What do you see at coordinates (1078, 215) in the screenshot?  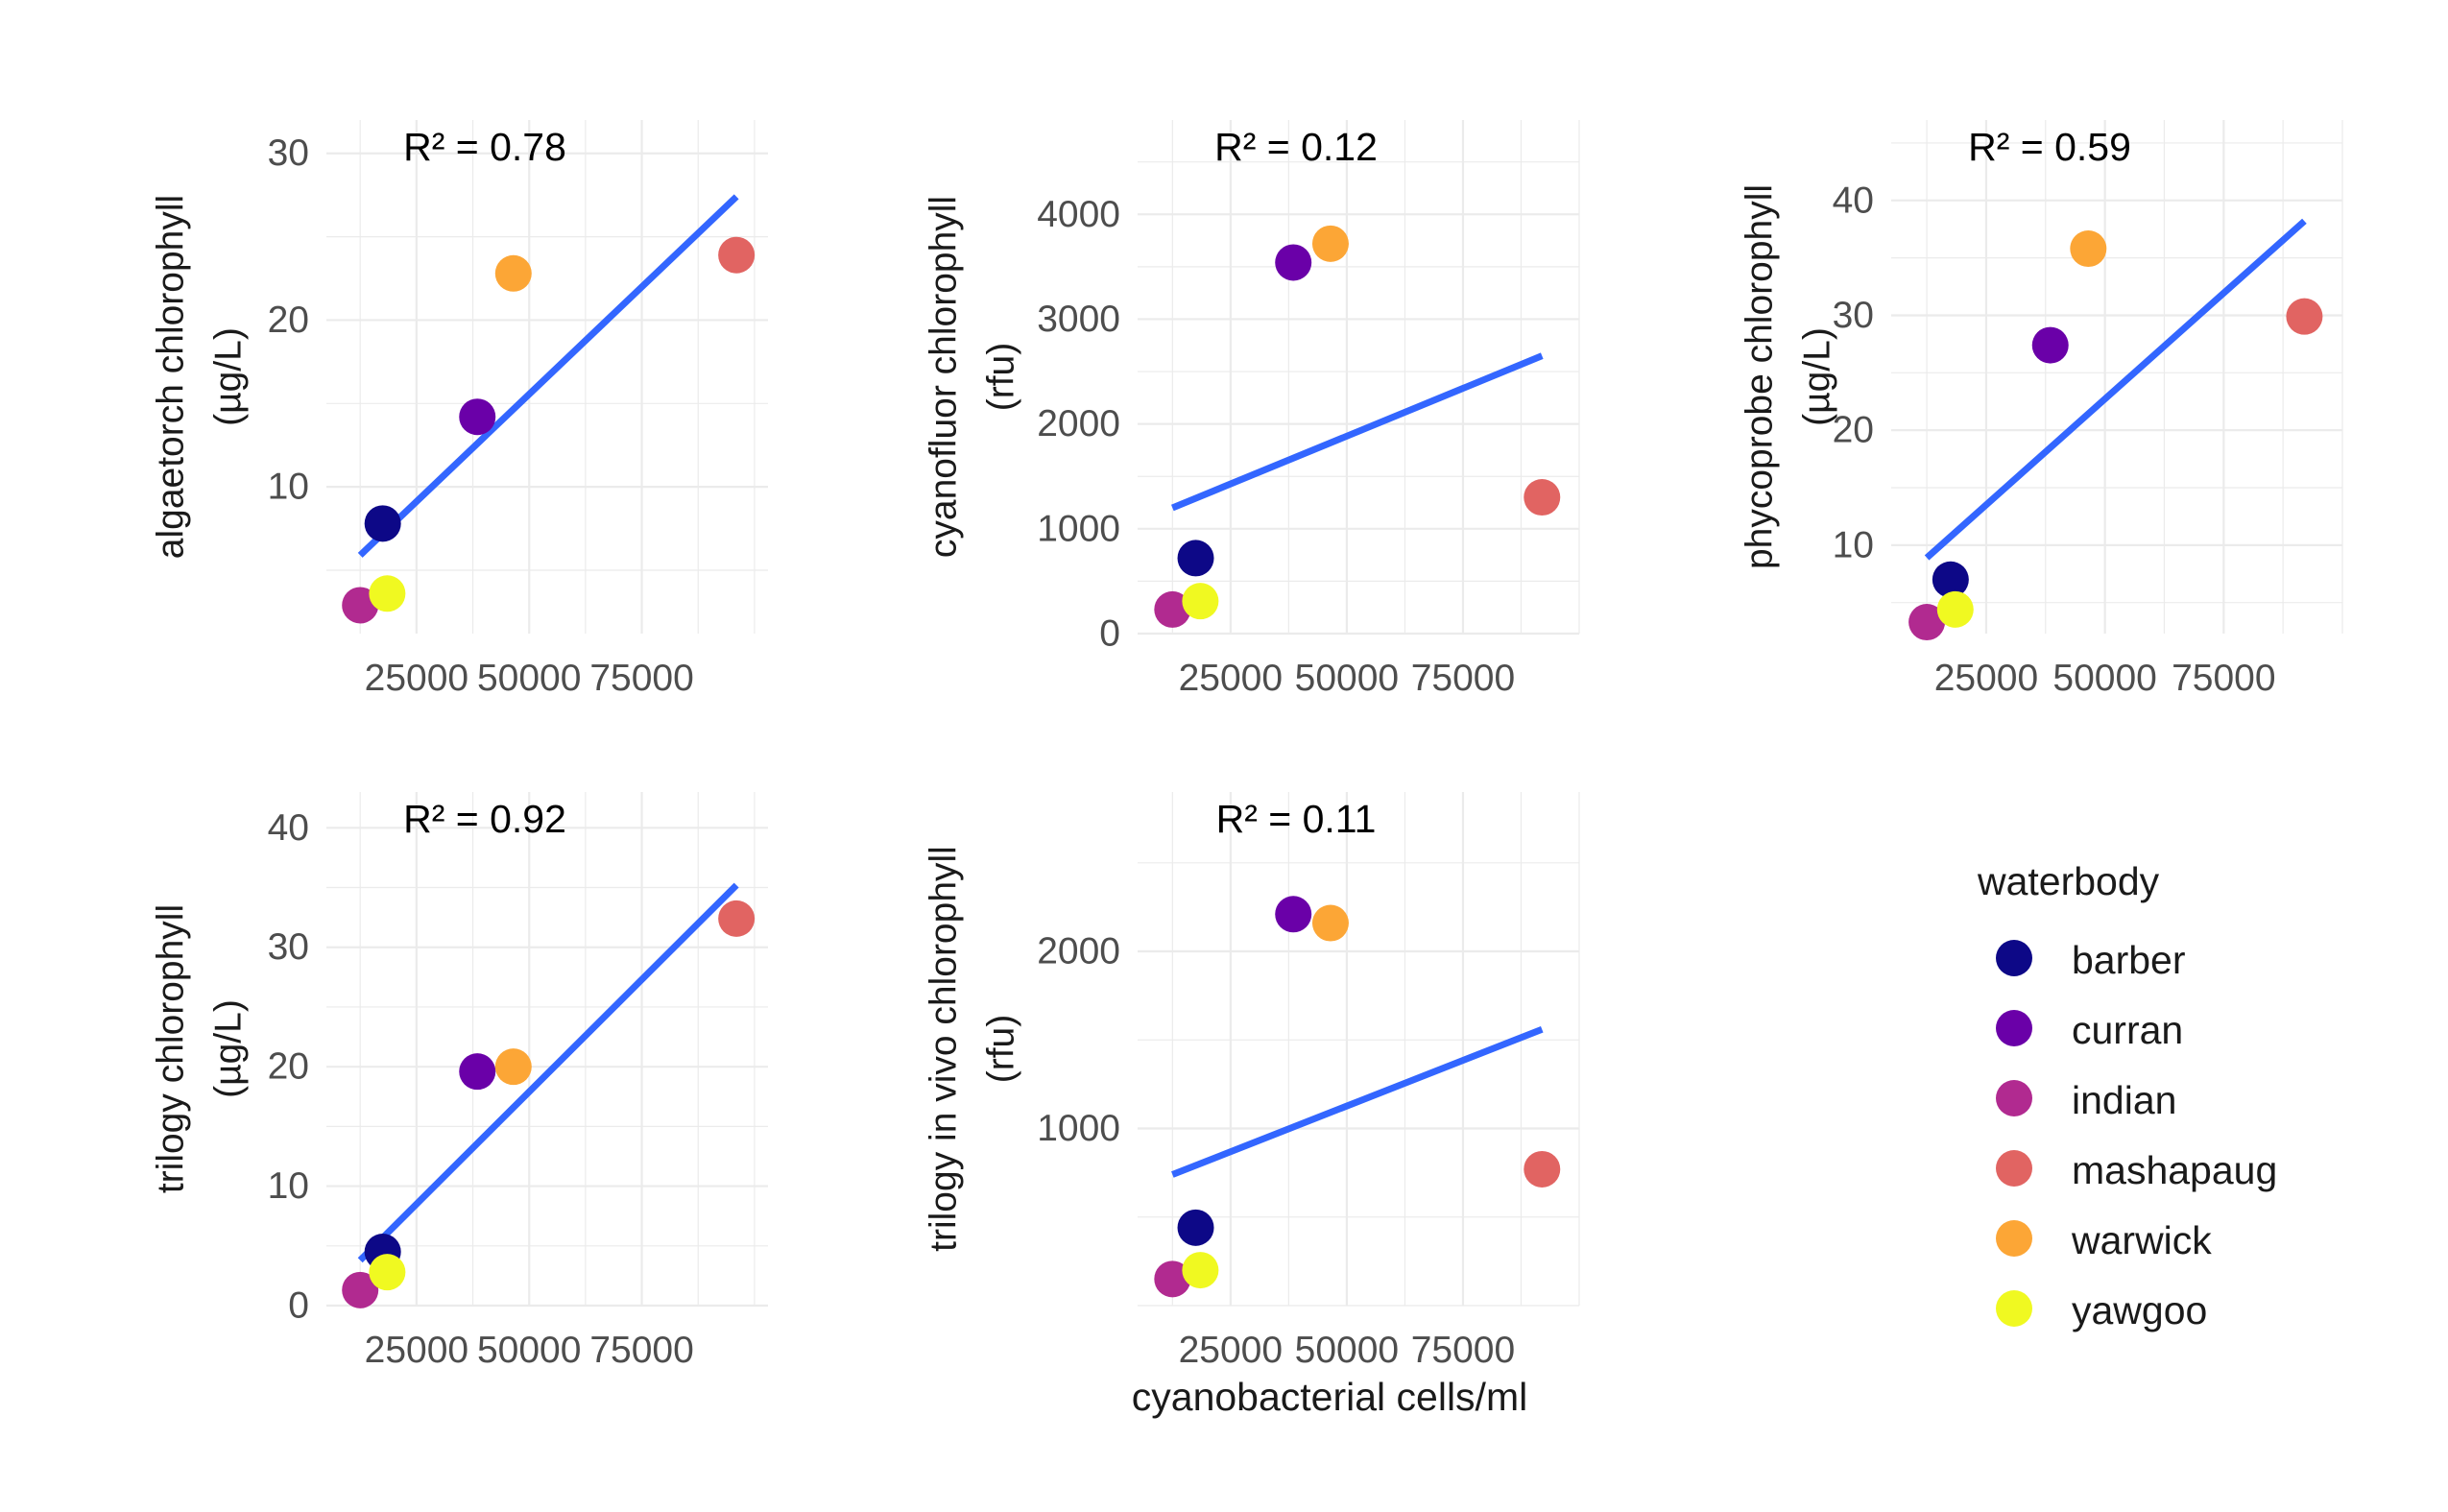 I see `y-tick-label: 4000` at bounding box center [1078, 215].